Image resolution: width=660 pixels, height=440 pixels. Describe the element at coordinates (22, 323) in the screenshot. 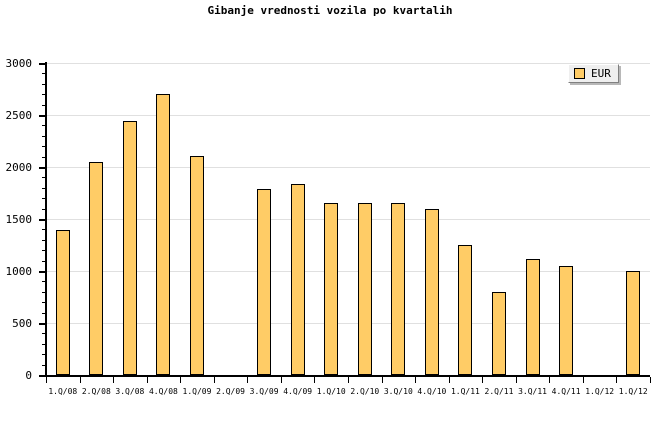

I see `y-axis-tick-label: 500` at that location.